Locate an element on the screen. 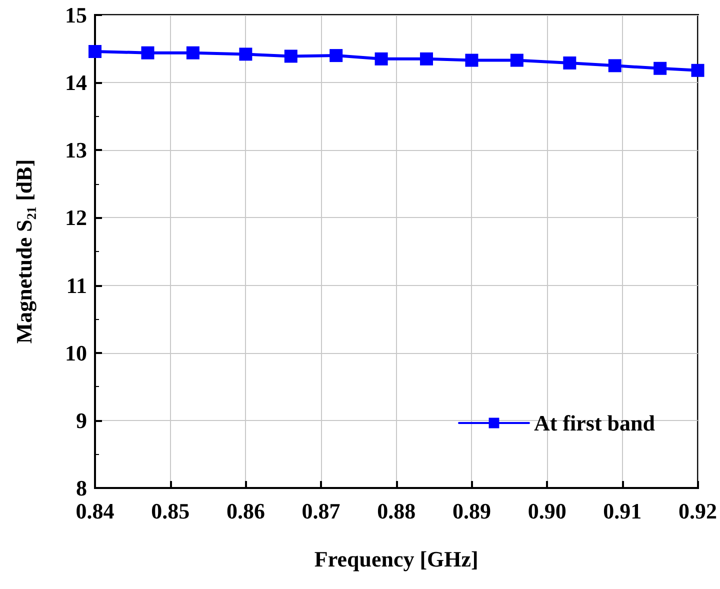 The image size is (720, 589). x-tick-label: 0.91 is located at coordinates (622, 511).